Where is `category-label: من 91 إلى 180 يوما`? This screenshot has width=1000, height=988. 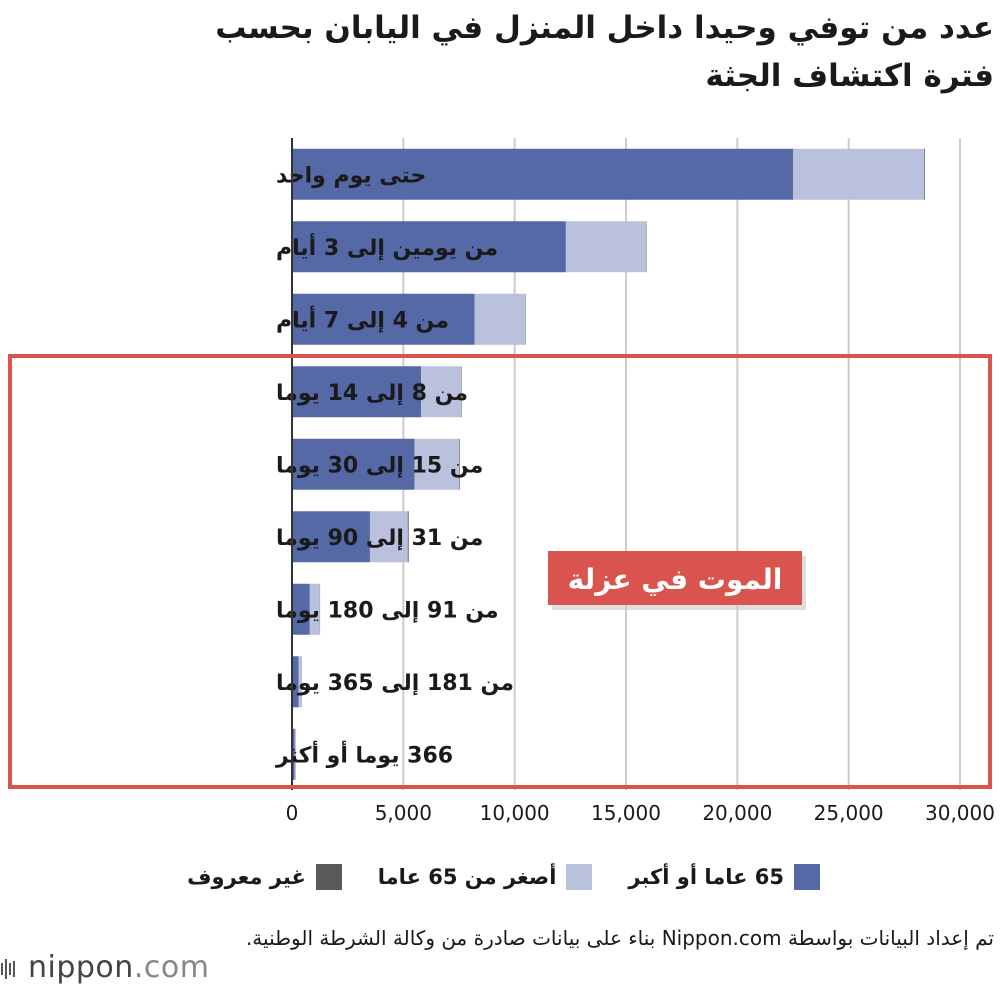
category-label: من 91 إلى 180 يوما is located at coordinates (387, 610).